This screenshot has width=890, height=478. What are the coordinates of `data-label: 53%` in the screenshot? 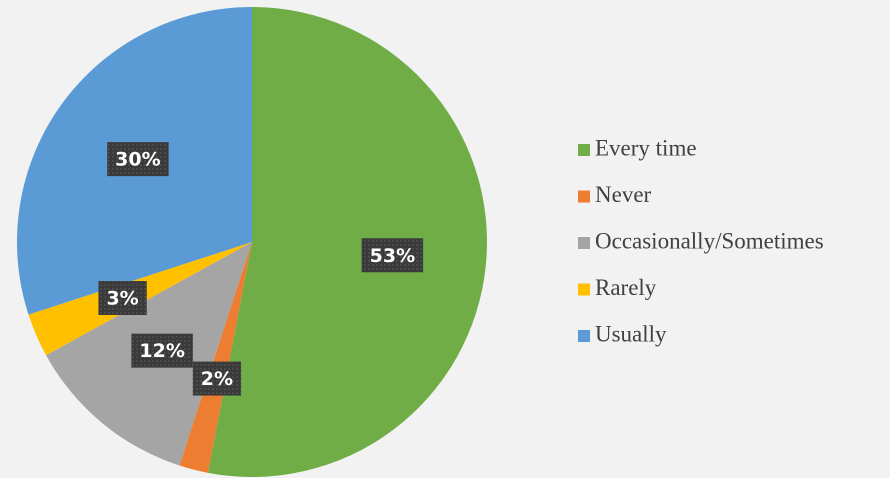 It's located at (392, 256).